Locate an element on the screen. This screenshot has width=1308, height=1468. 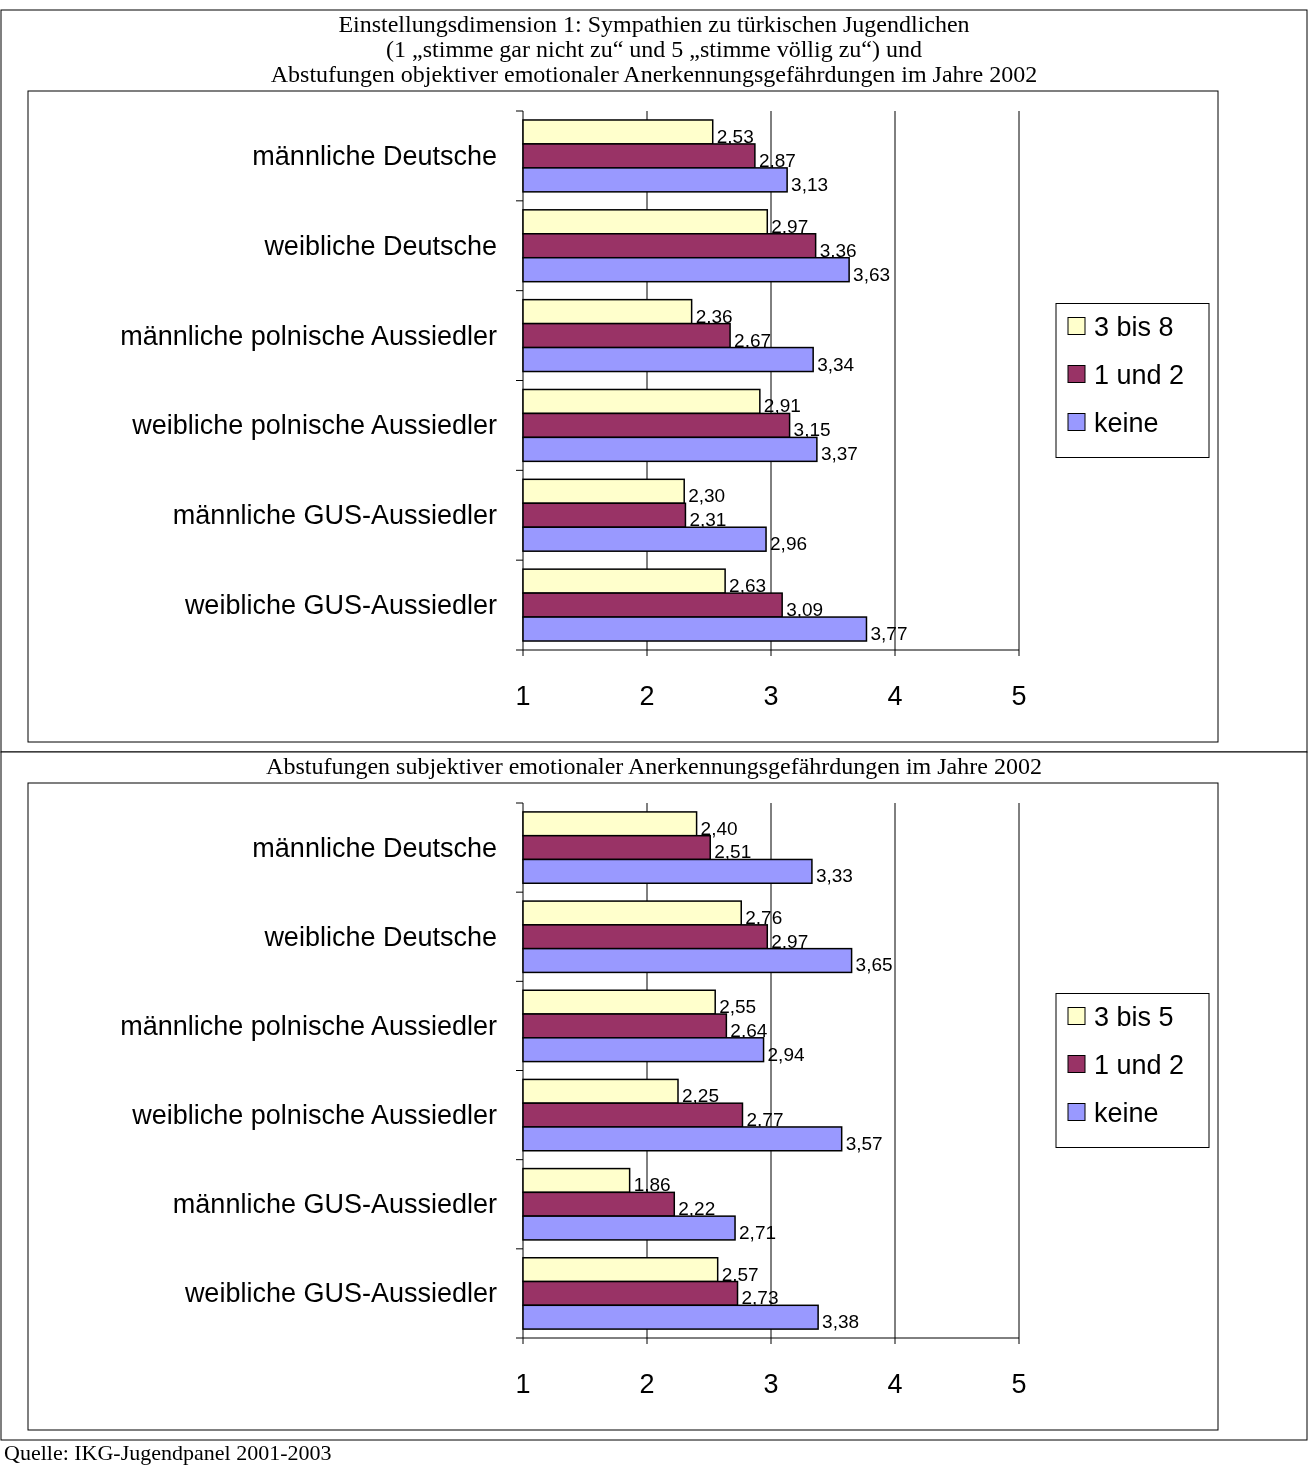
data-label: 3,37 is located at coordinates (839, 454).